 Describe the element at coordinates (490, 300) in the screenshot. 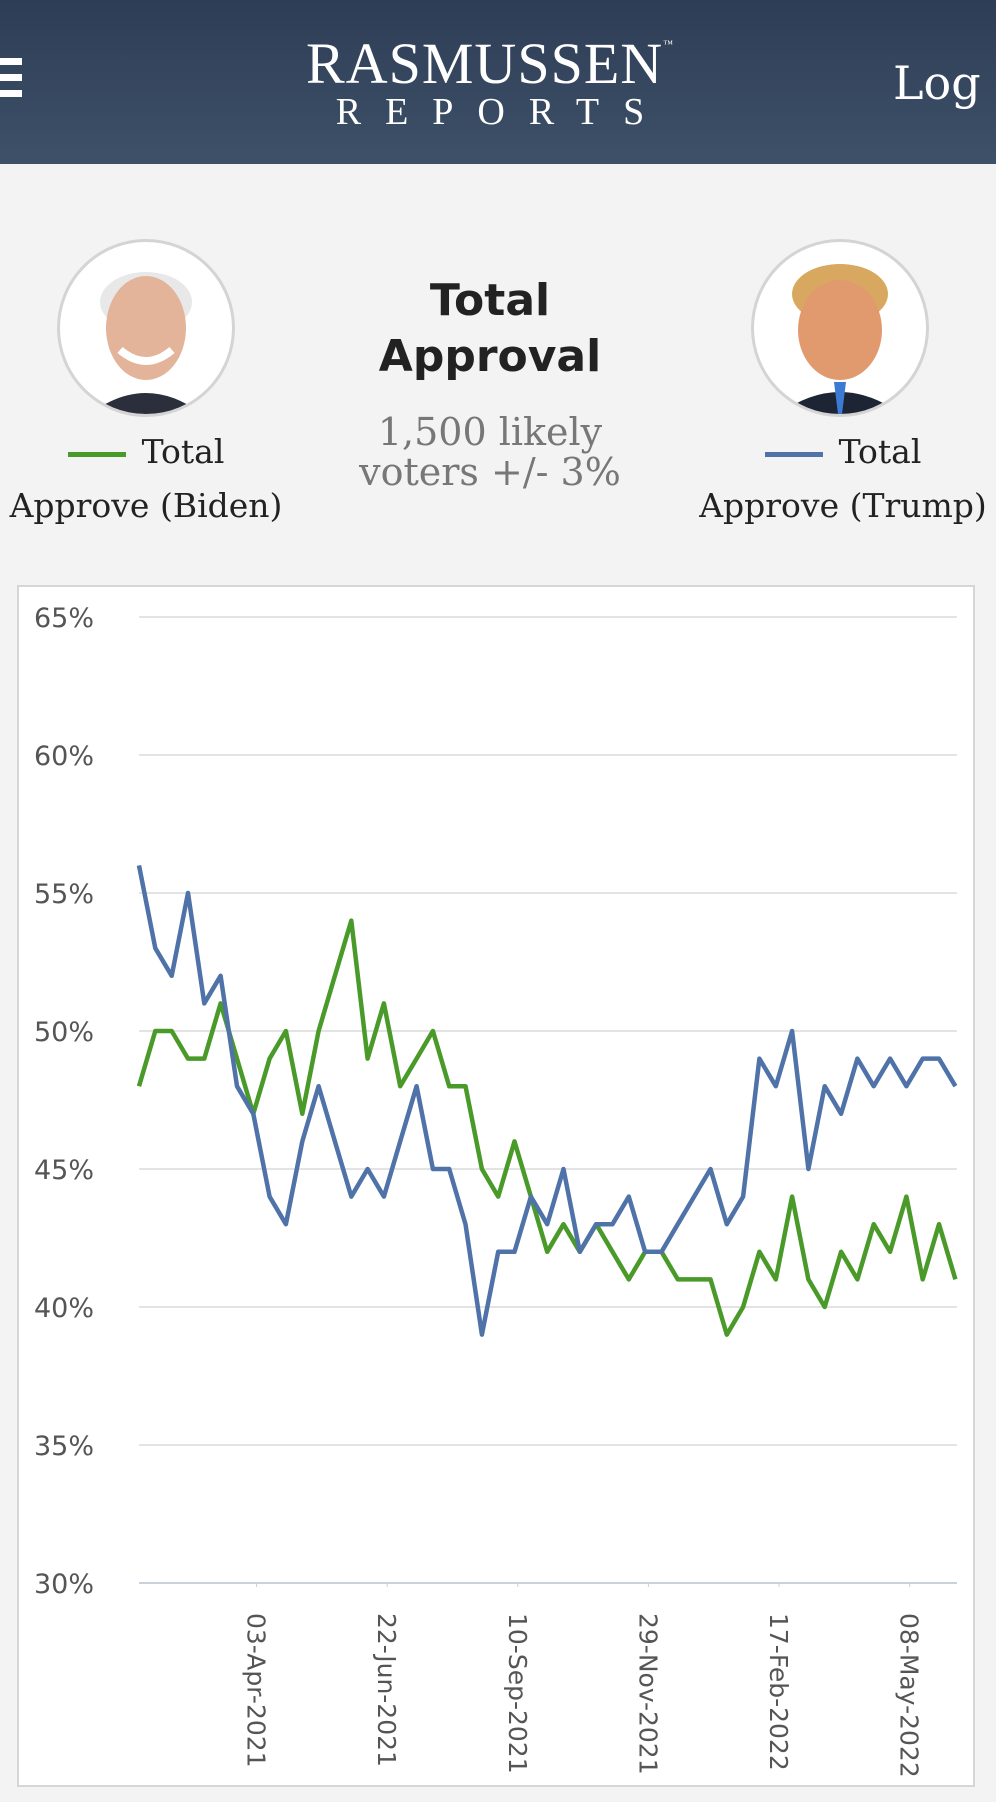

I see `title: Total` at that location.